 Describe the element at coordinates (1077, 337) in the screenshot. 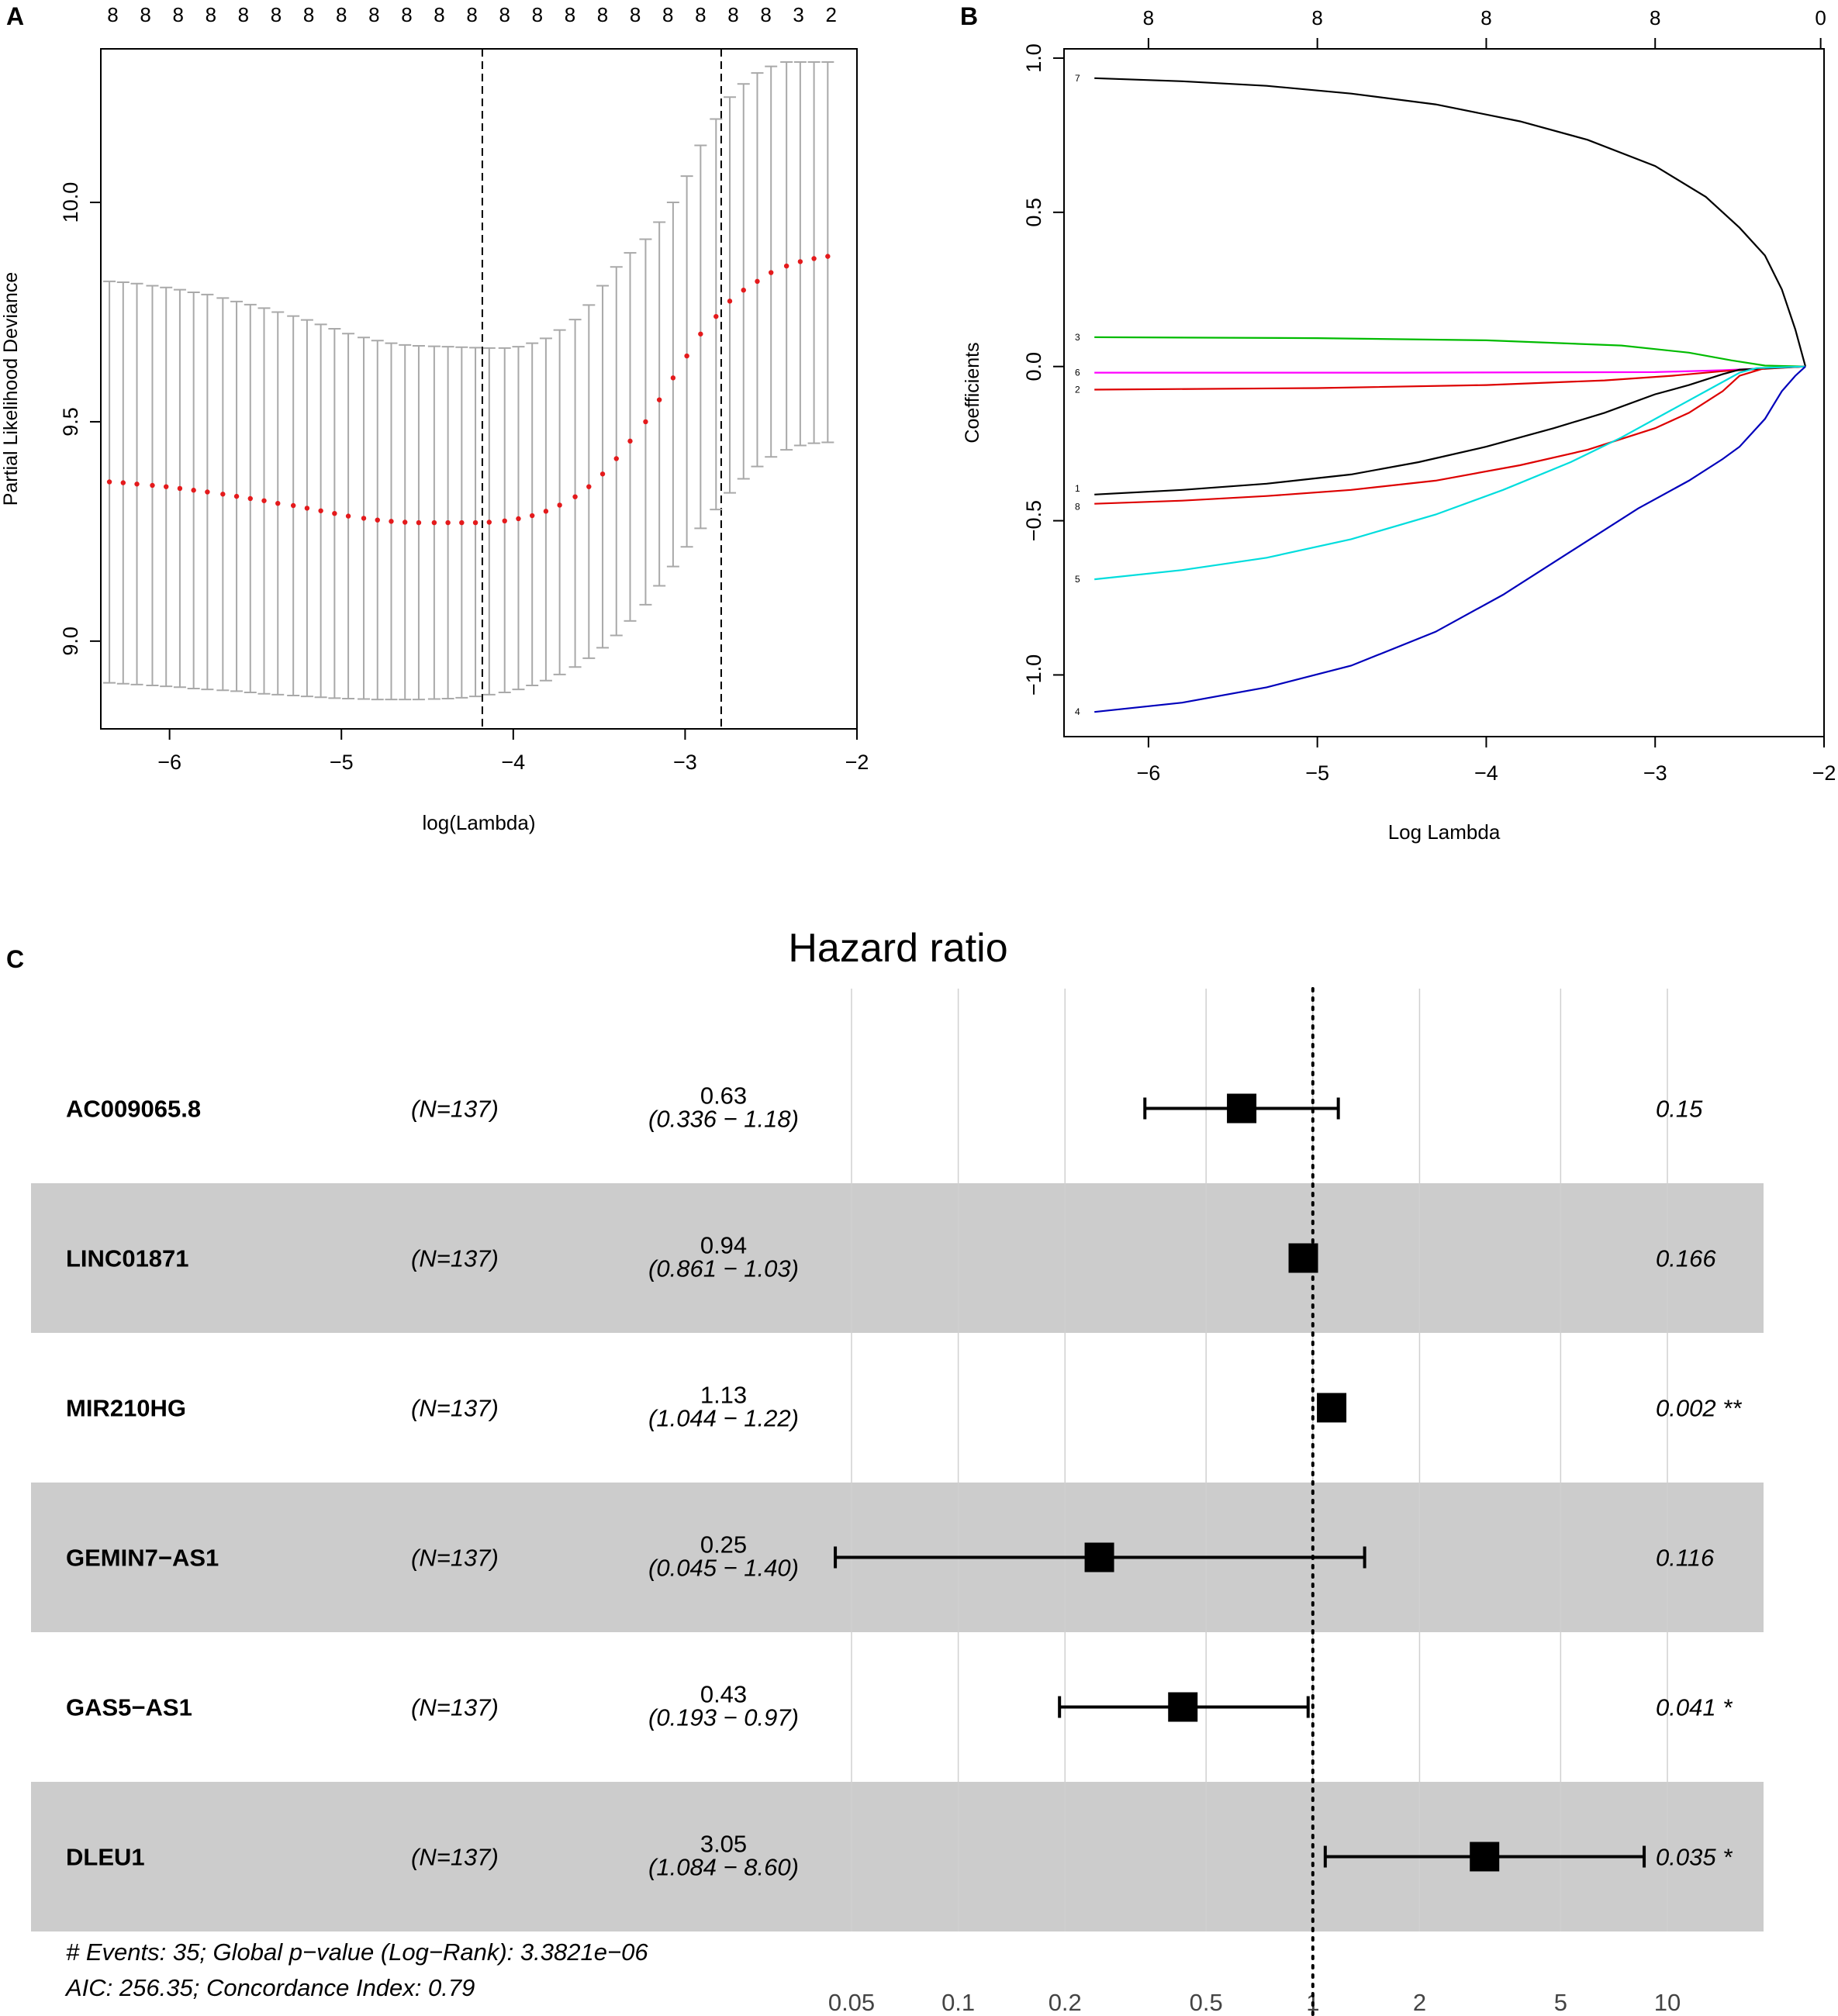

I see `panel-b-path-label: 3` at that location.